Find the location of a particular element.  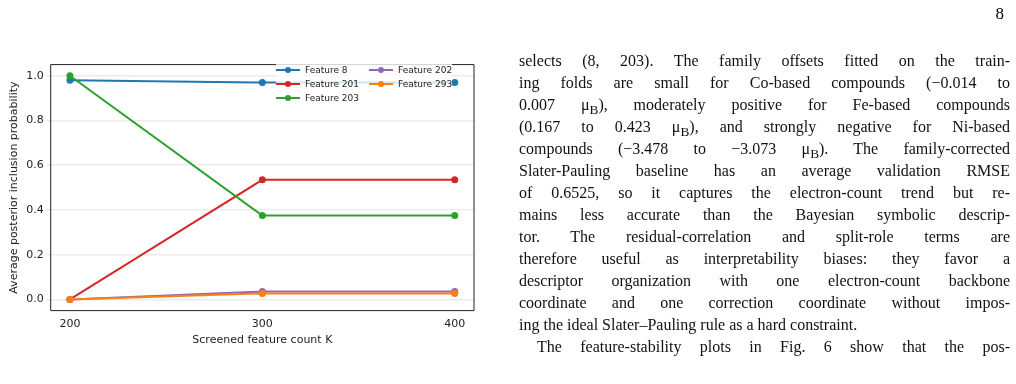

y-axis-title: Average posterior inclusion probability is located at coordinates (14, 187).